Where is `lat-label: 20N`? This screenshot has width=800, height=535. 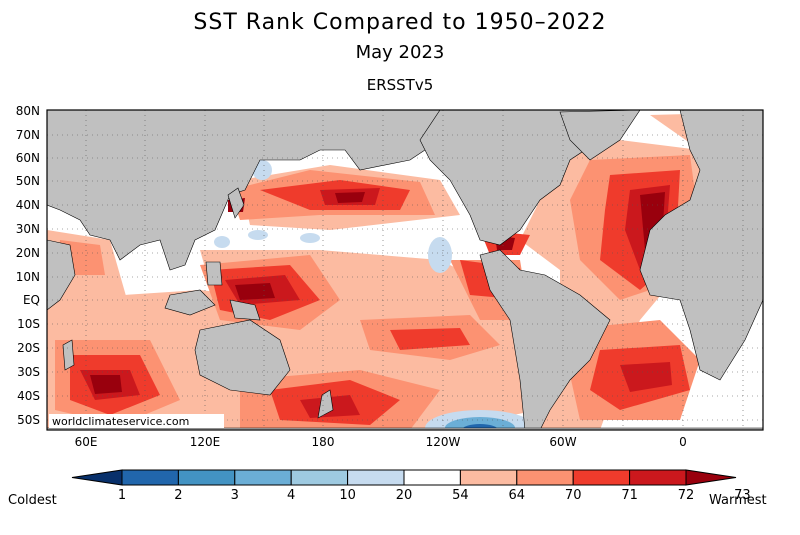 lat-label: 20N is located at coordinates (28, 253).